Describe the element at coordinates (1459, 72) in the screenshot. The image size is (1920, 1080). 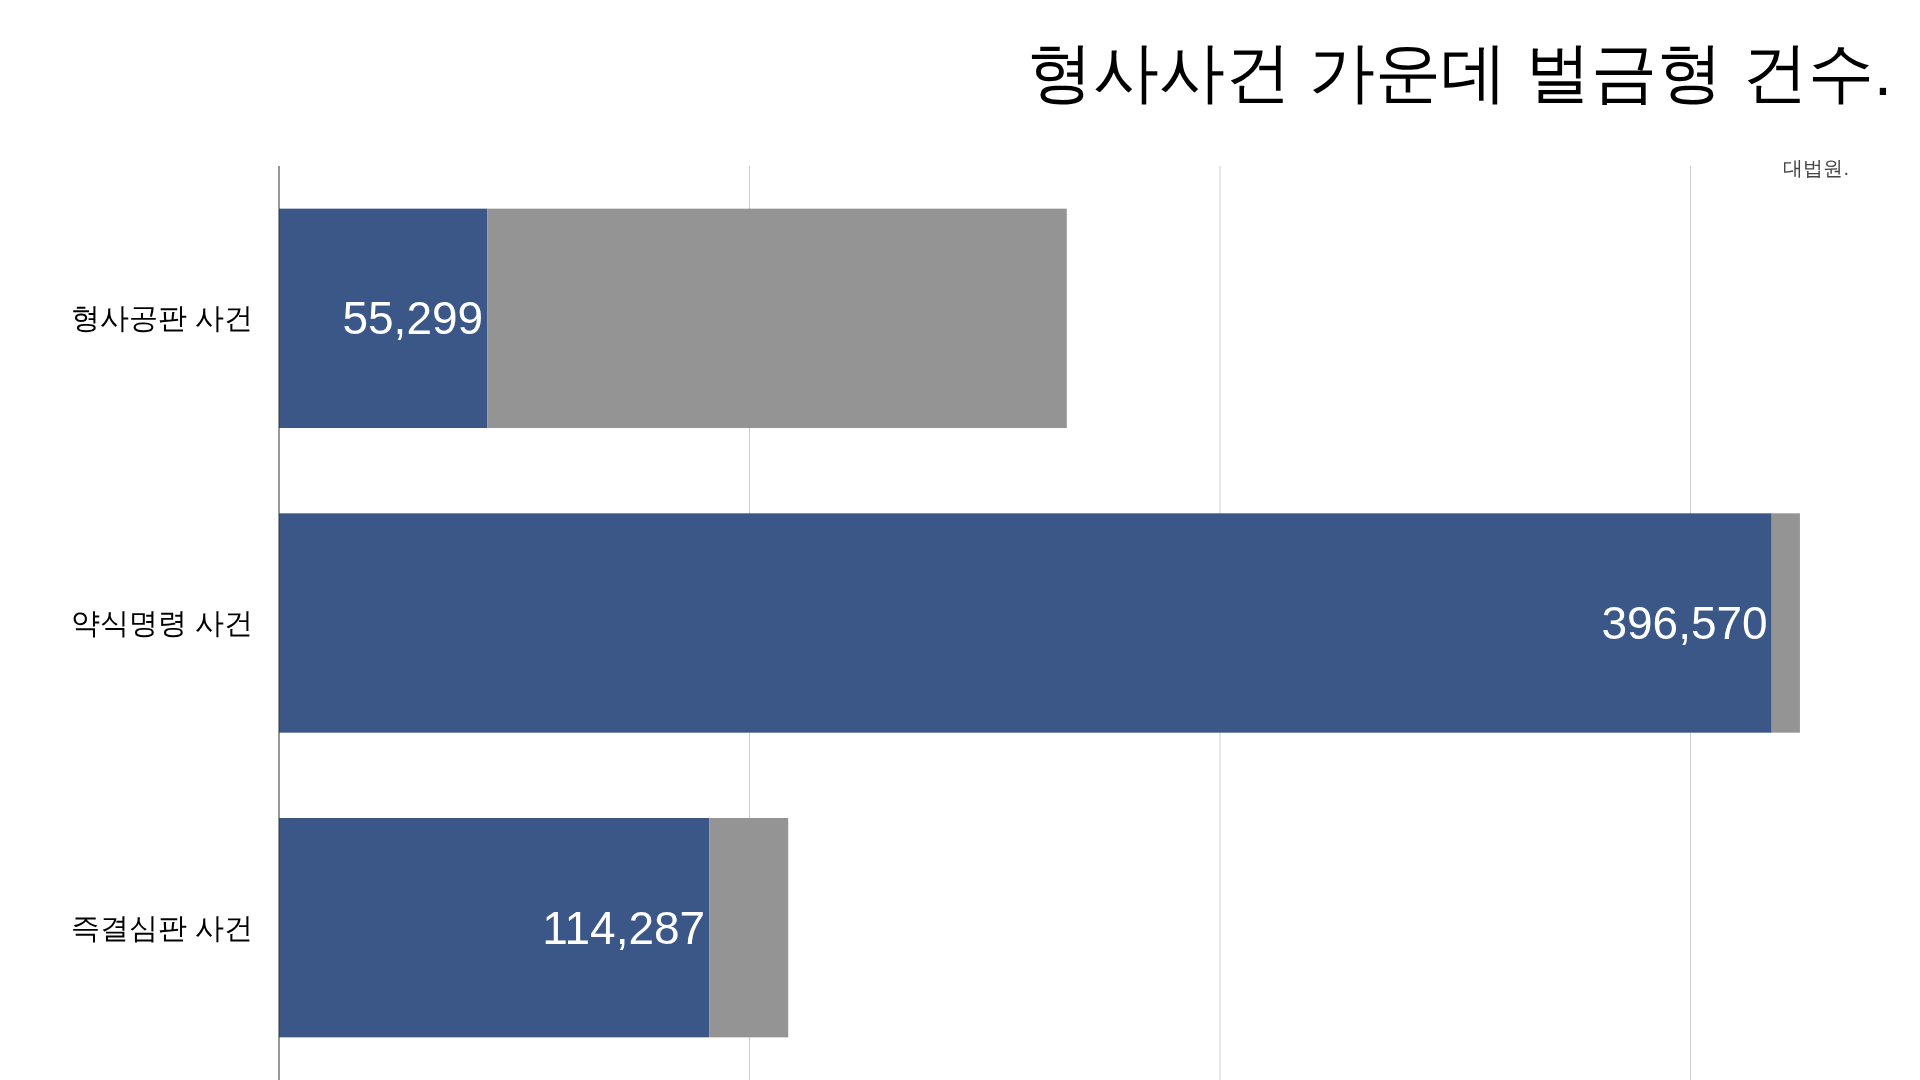
I see `chart-title: 형사사건 가운데 벌금형 건수.` at that location.